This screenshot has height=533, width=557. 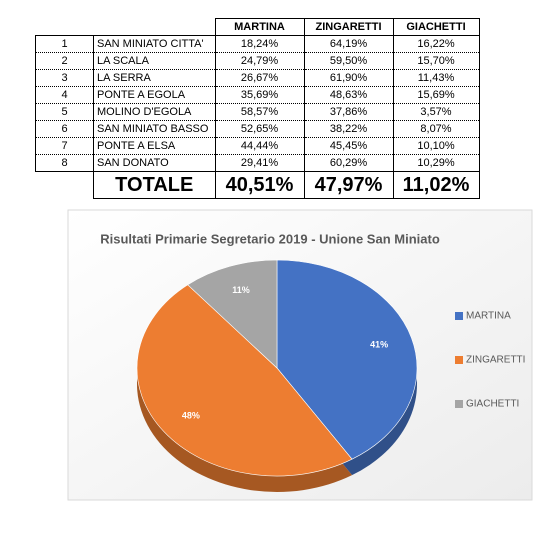 I want to click on row-number: 3, so click(x=64, y=78).